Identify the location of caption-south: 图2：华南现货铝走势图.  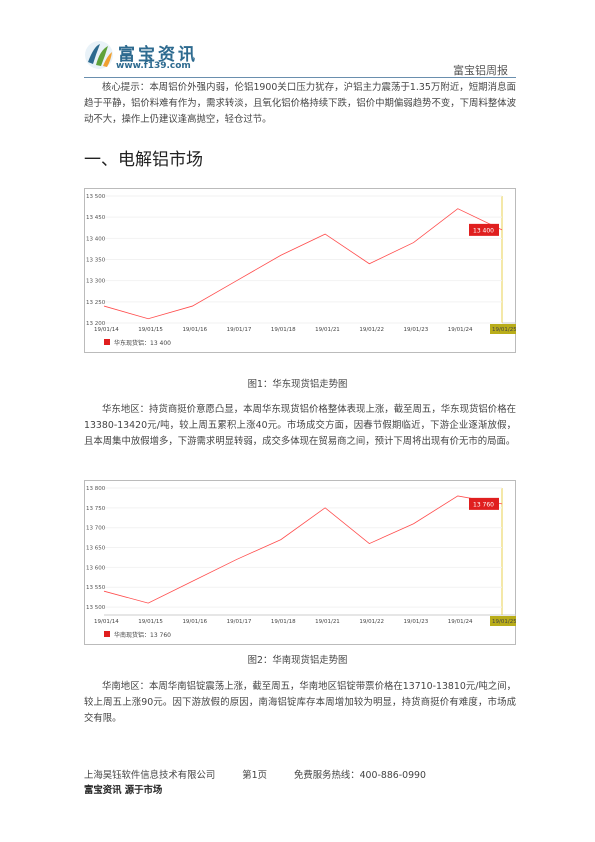
(297, 660).